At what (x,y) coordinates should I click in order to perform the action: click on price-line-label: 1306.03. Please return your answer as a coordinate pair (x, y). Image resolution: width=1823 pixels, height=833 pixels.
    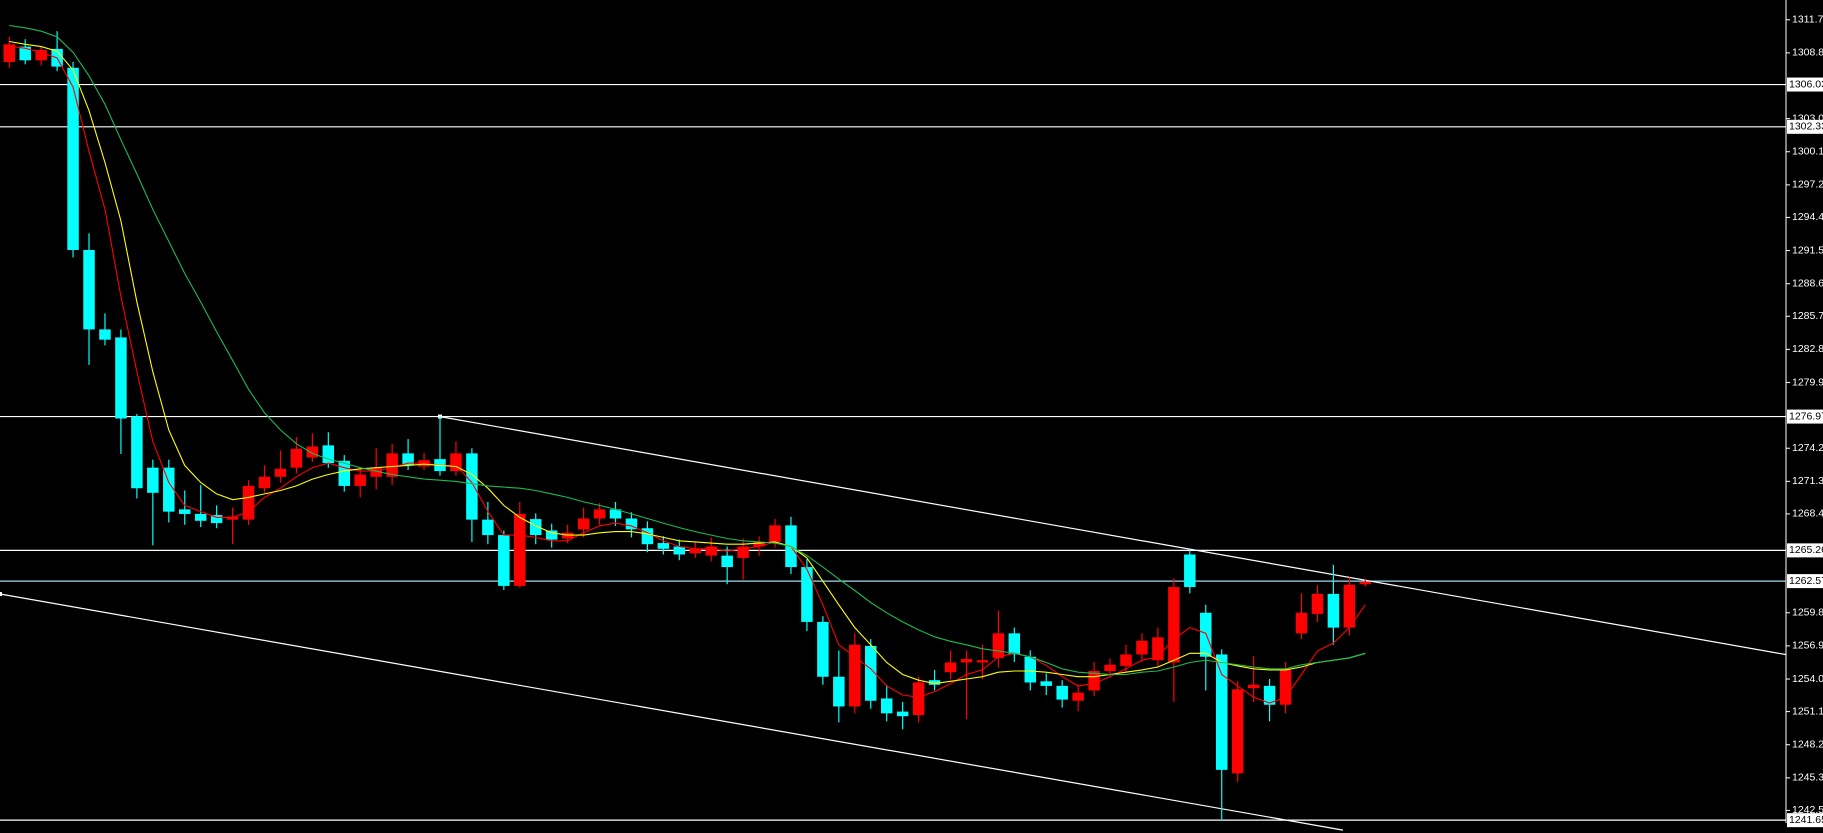
    Looking at the image, I should click on (1806, 84).